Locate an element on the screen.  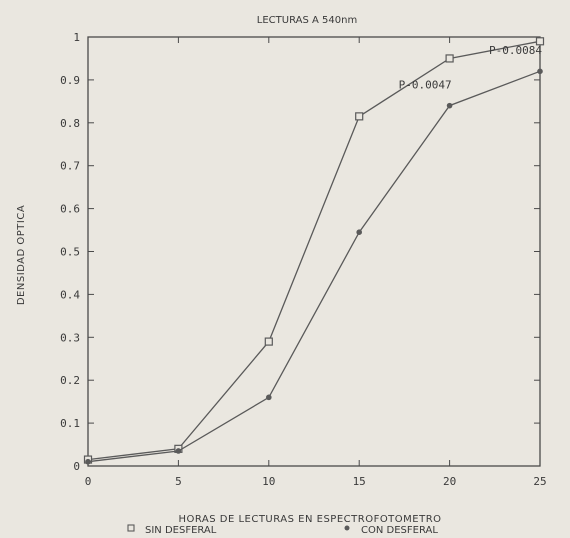
y-tick-label: 0.7 is located at coordinates (70, 166).